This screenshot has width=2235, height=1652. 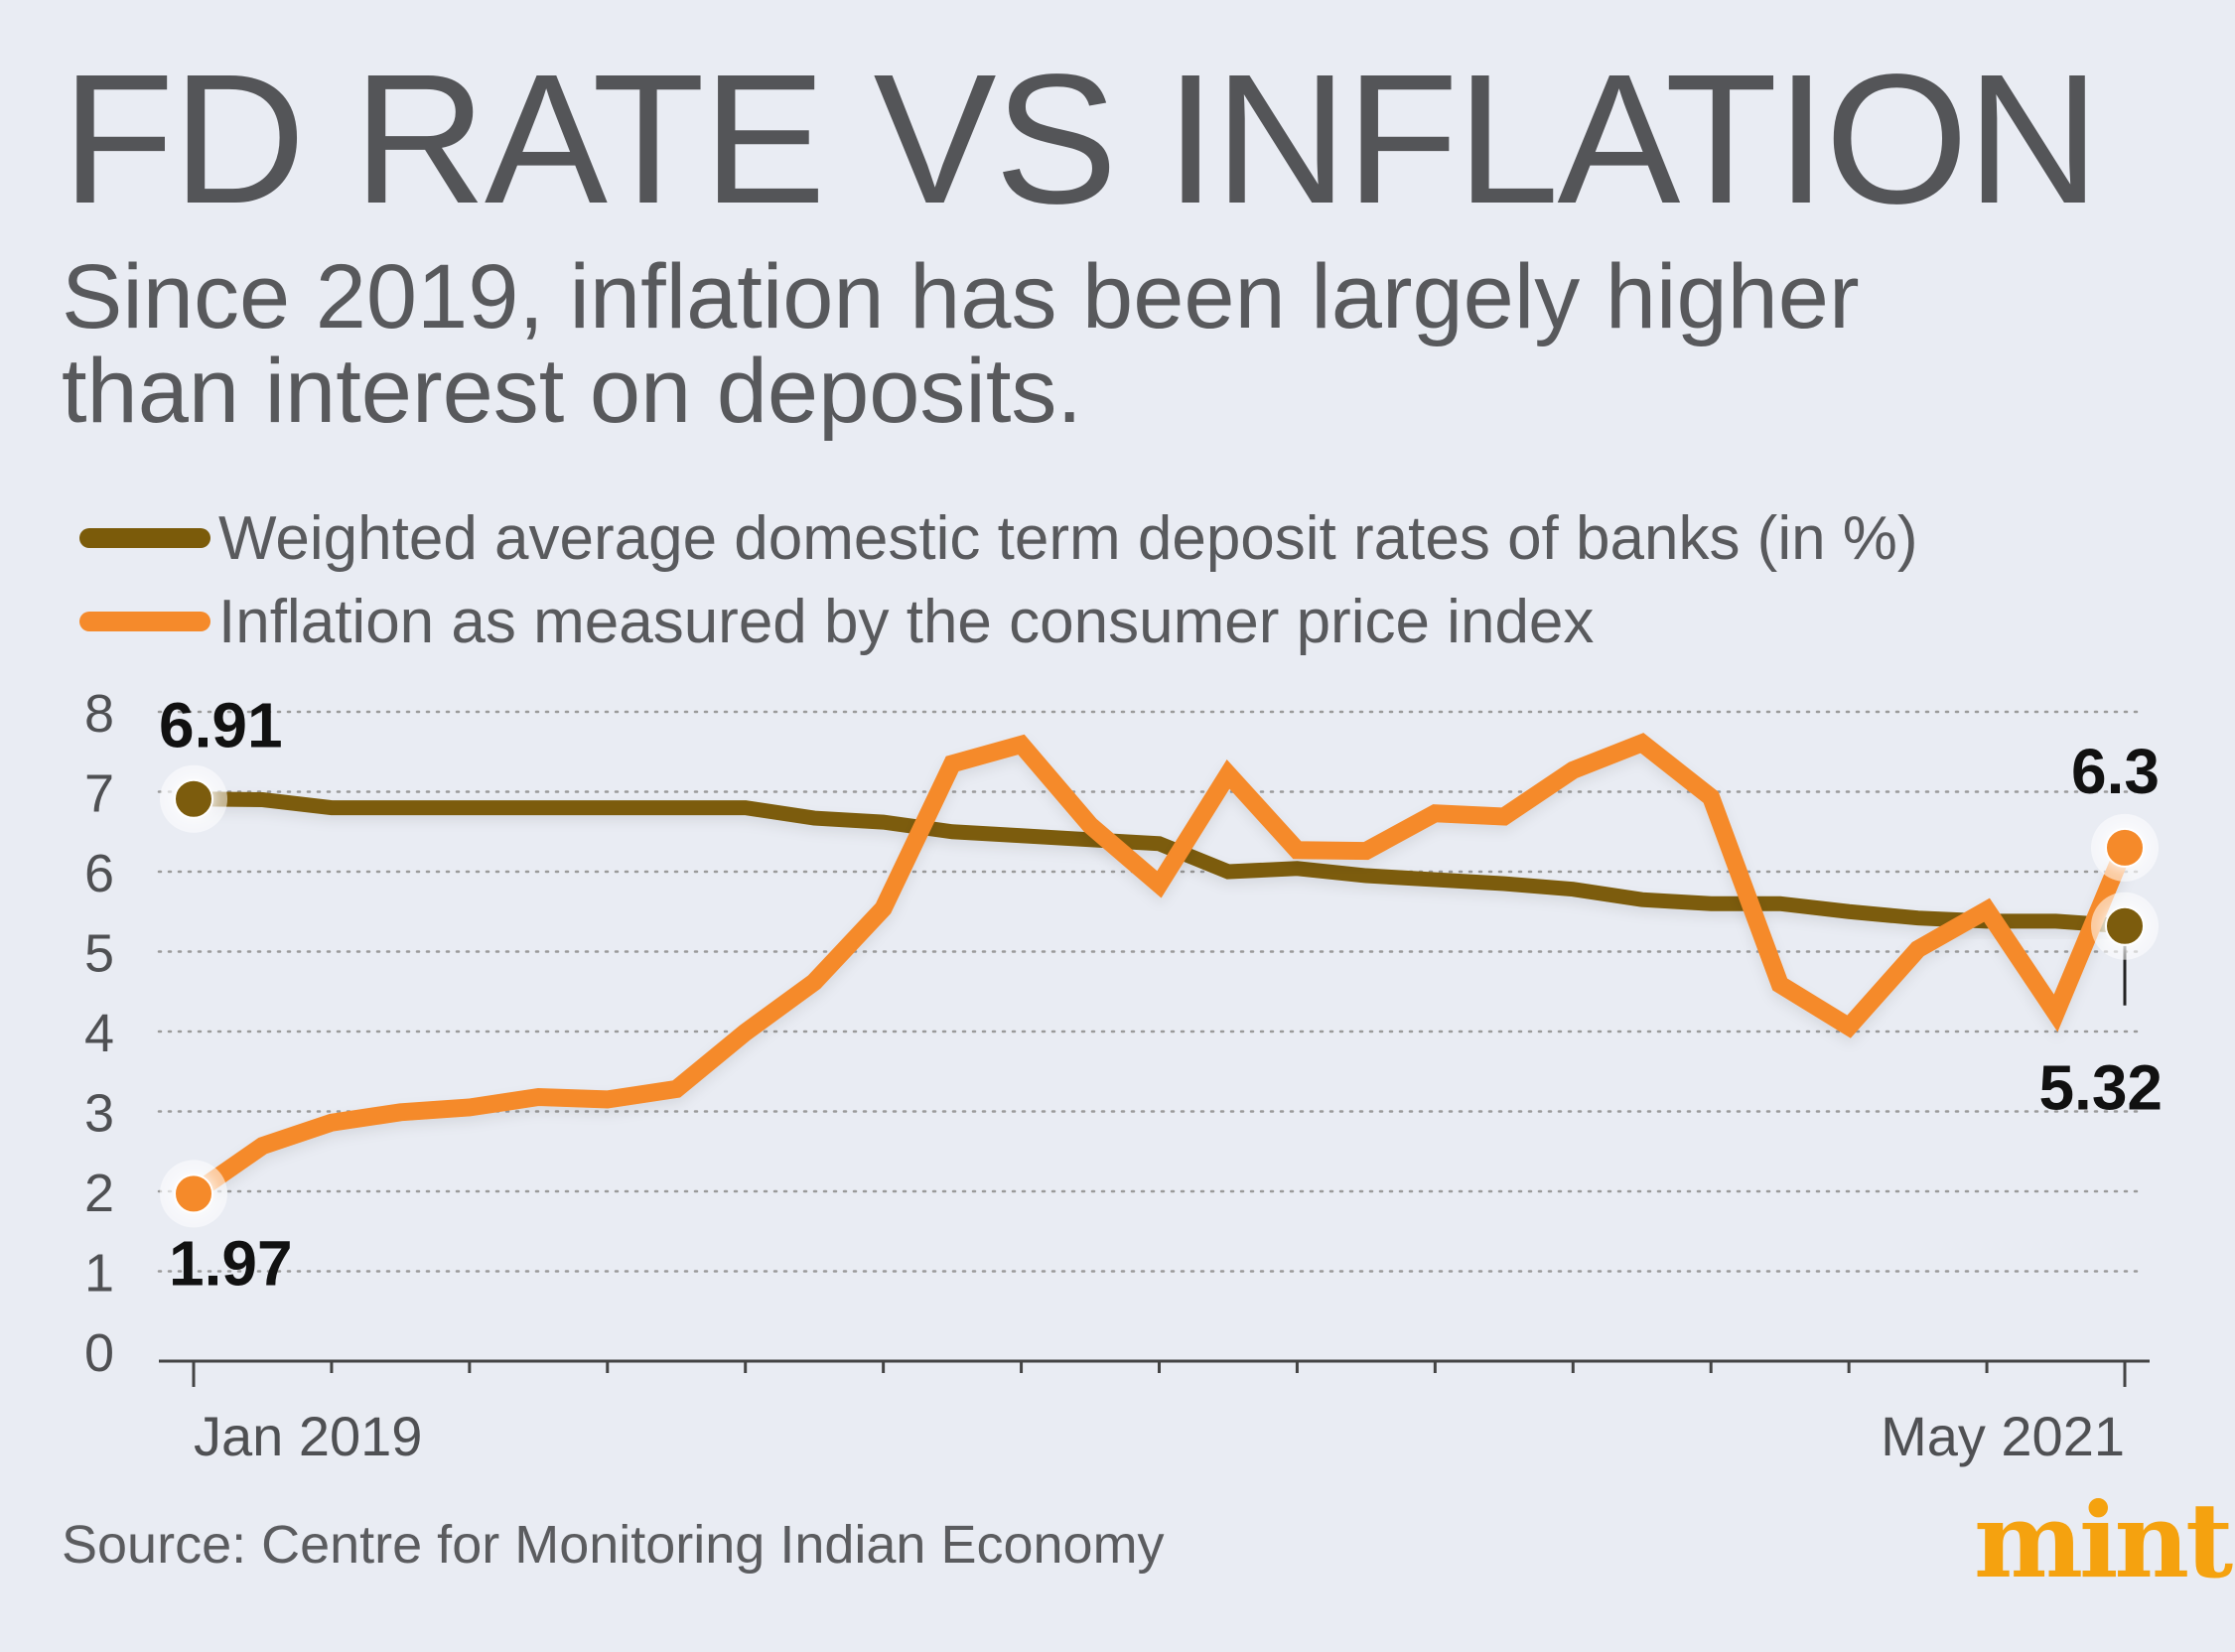 I want to click on inflation-end-label: 6.3, so click(x=2115, y=772).